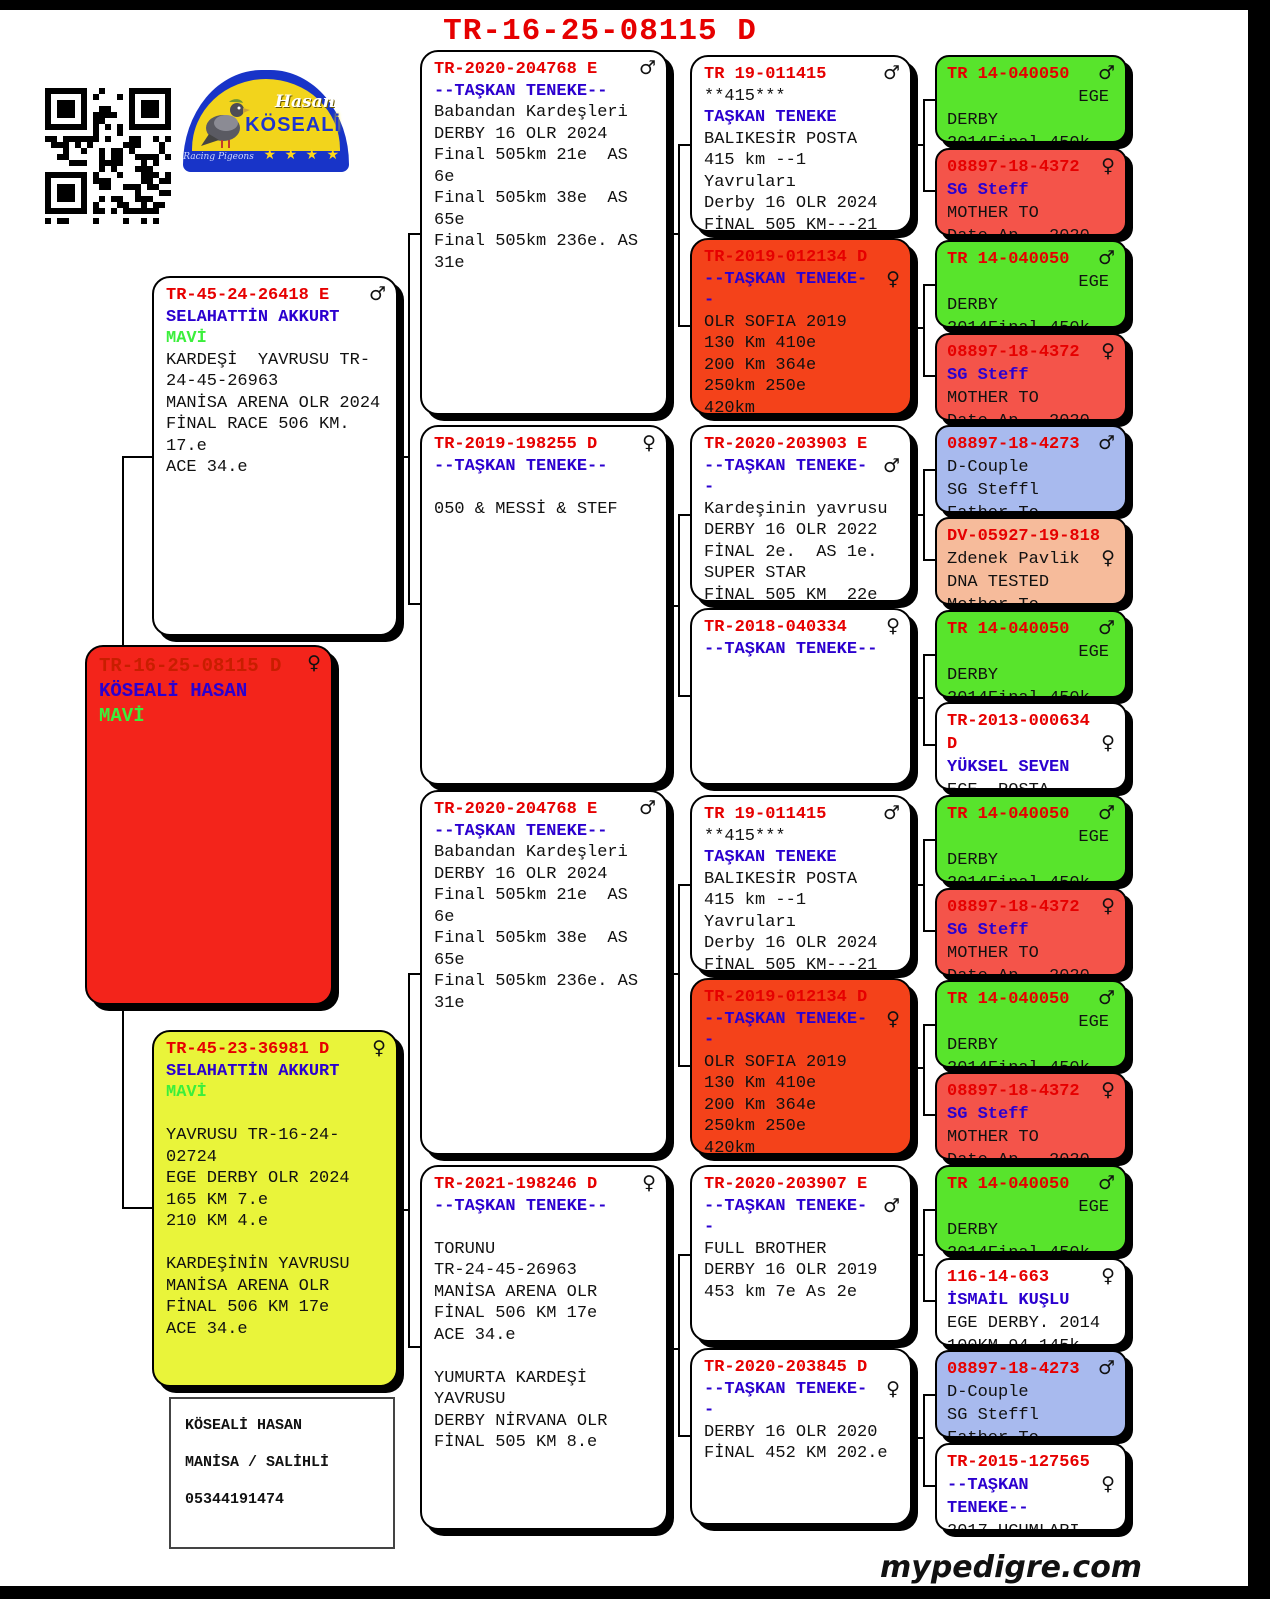 This screenshot has width=1270, height=1599. What do you see at coordinates (801, 696) in the screenshot?
I see `pedigree-box-g4-3: ♀ TR-2018-040334 --TAŞKAN TENEKE--` at bounding box center [801, 696].